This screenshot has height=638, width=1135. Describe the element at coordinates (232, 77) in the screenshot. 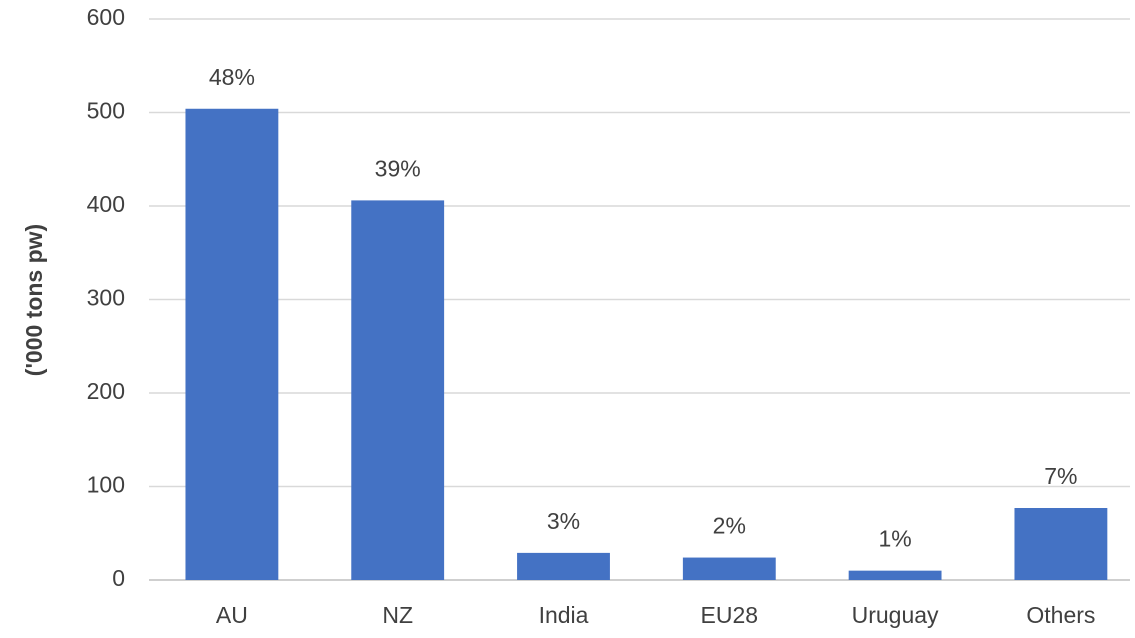

I see `data-label: 48%` at that location.